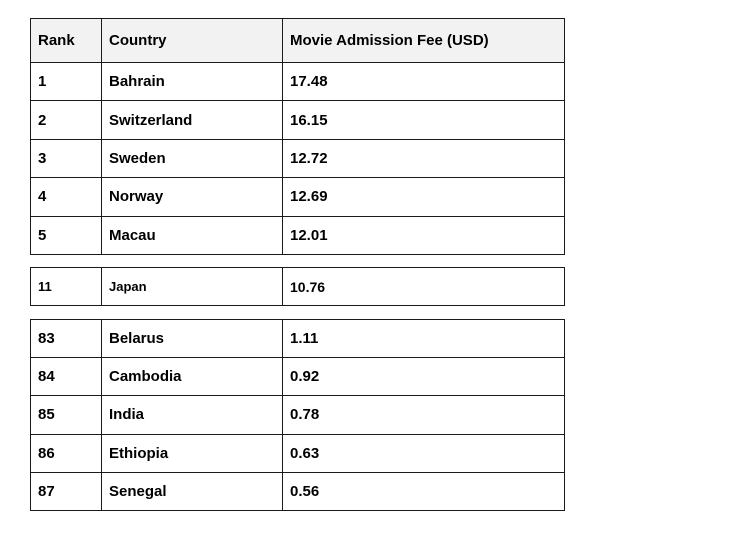 Image resolution: width=750 pixels, height=536 pixels. Describe the element at coordinates (423, 286) in the screenshot. I see `fee-cell: 10.76` at that location.